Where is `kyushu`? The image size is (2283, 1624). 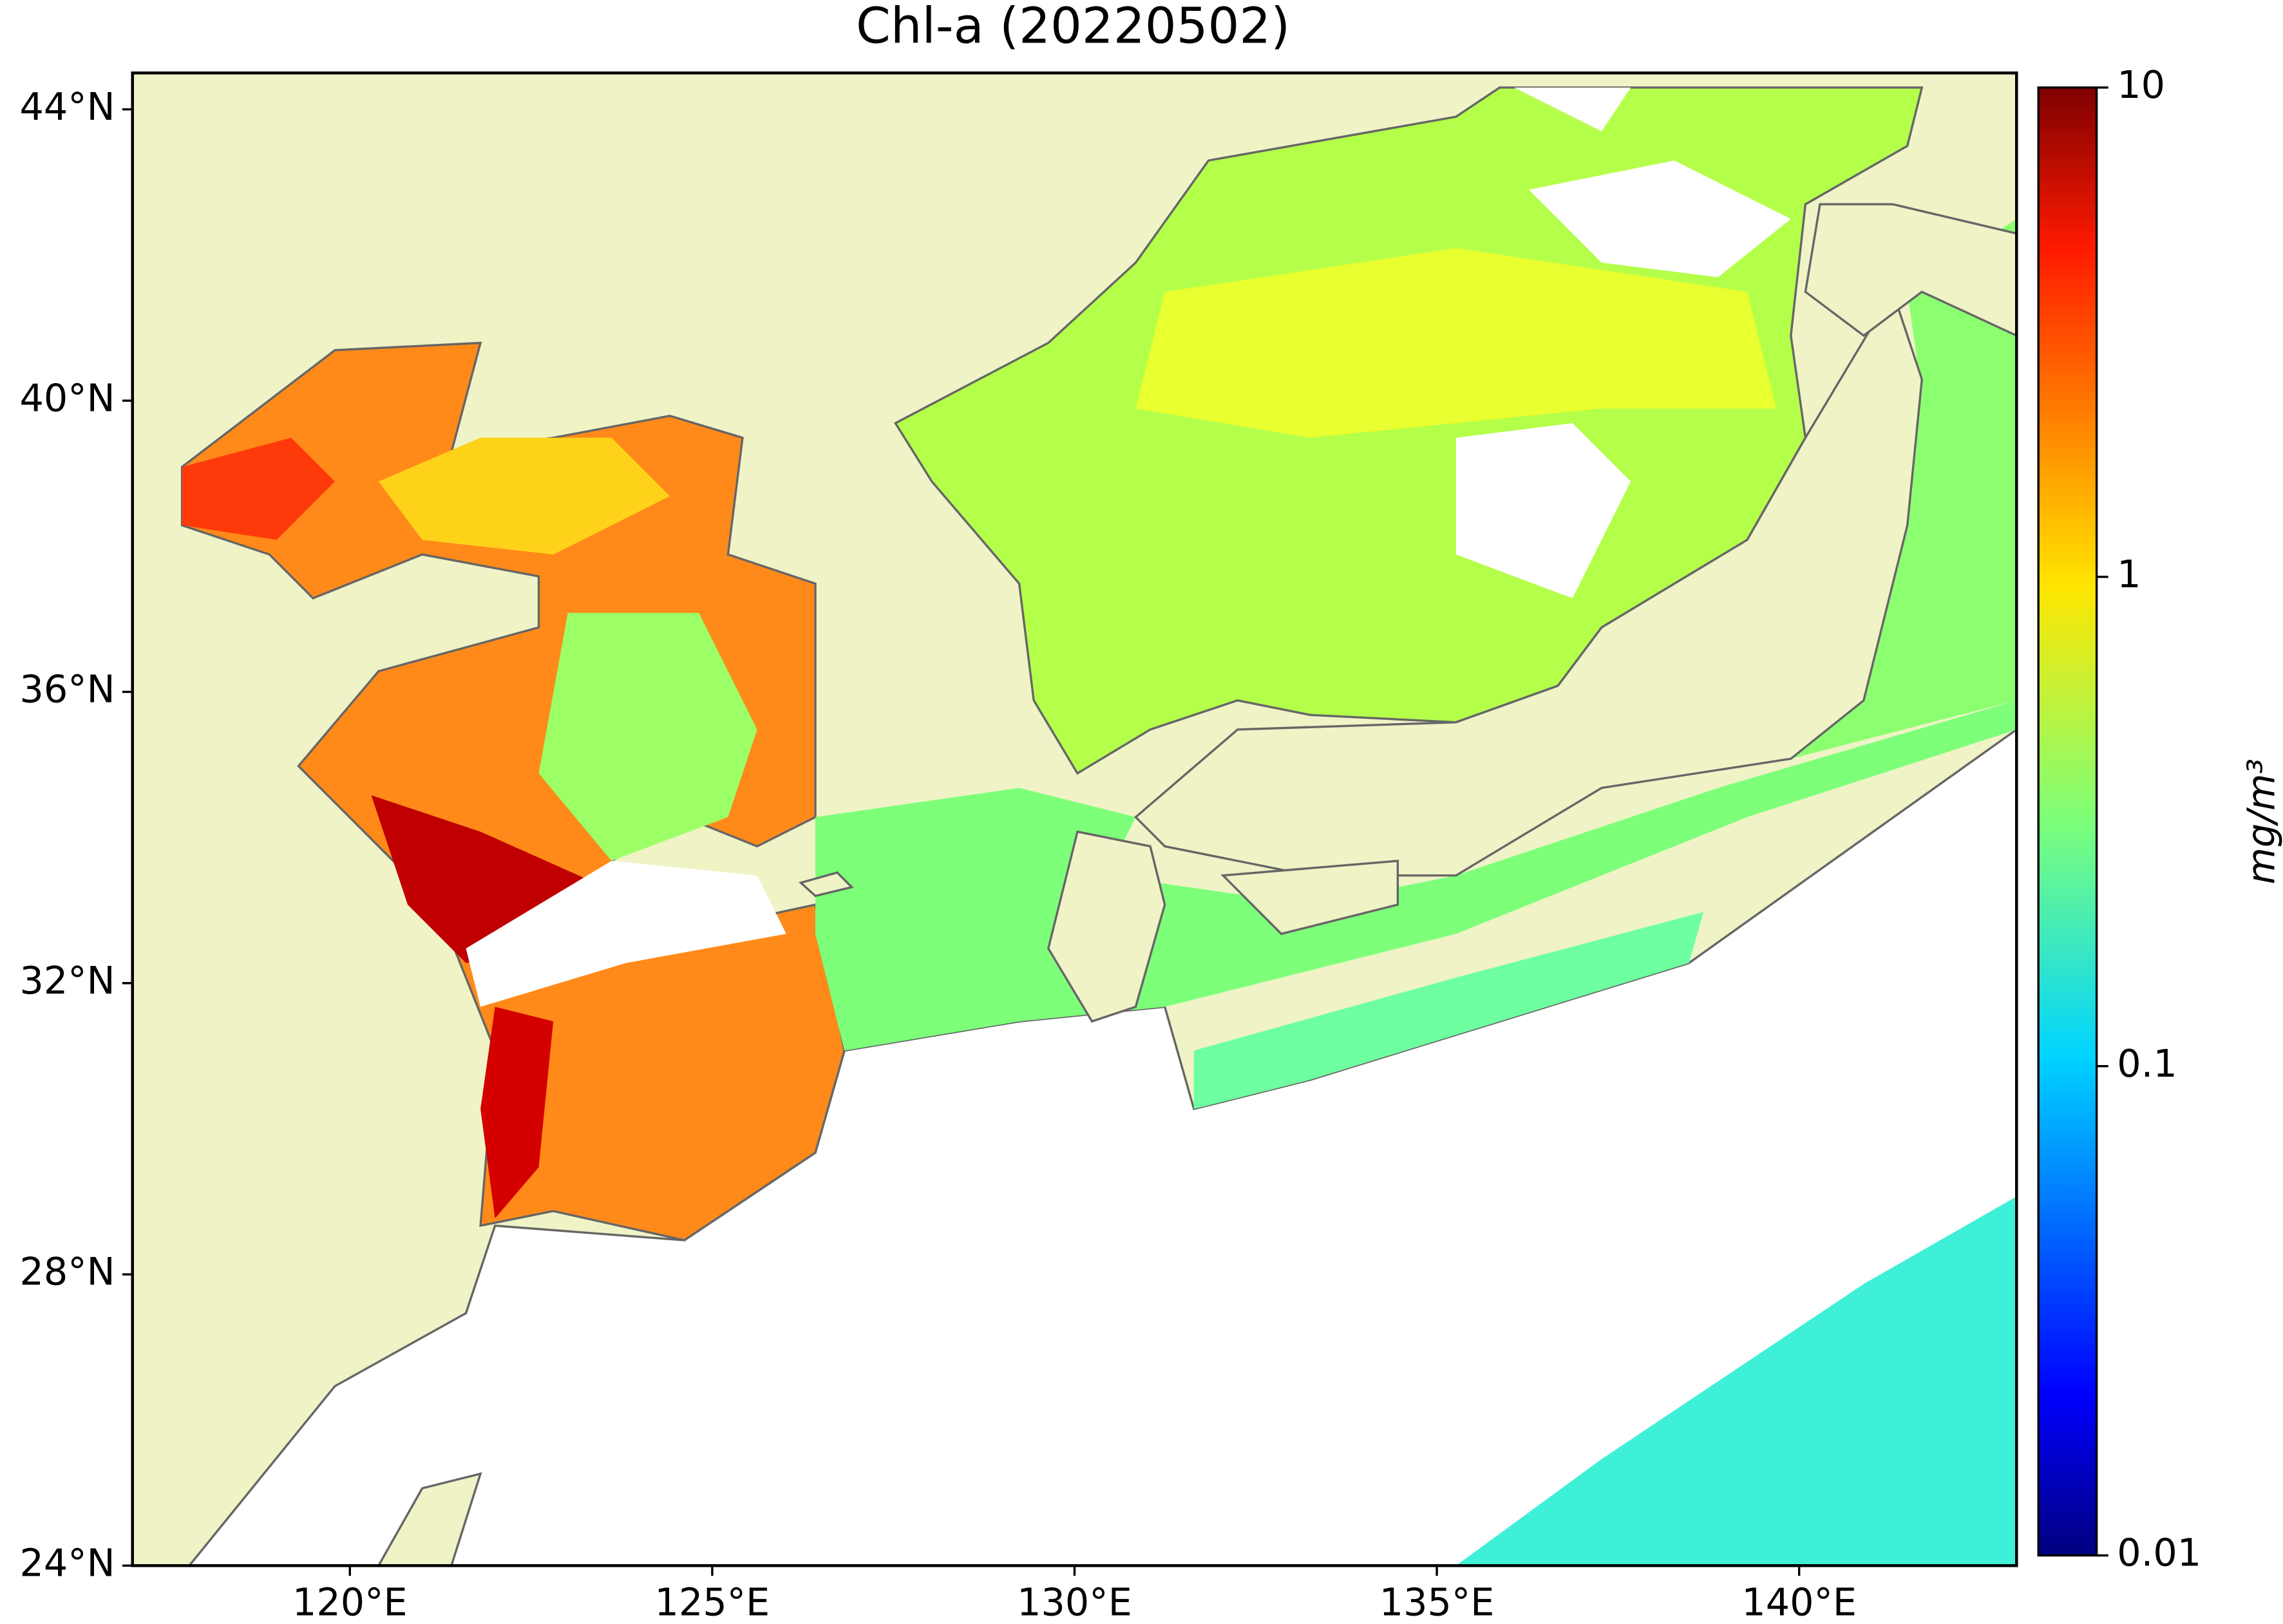
kyushu is located at coordinates (1106, 927).